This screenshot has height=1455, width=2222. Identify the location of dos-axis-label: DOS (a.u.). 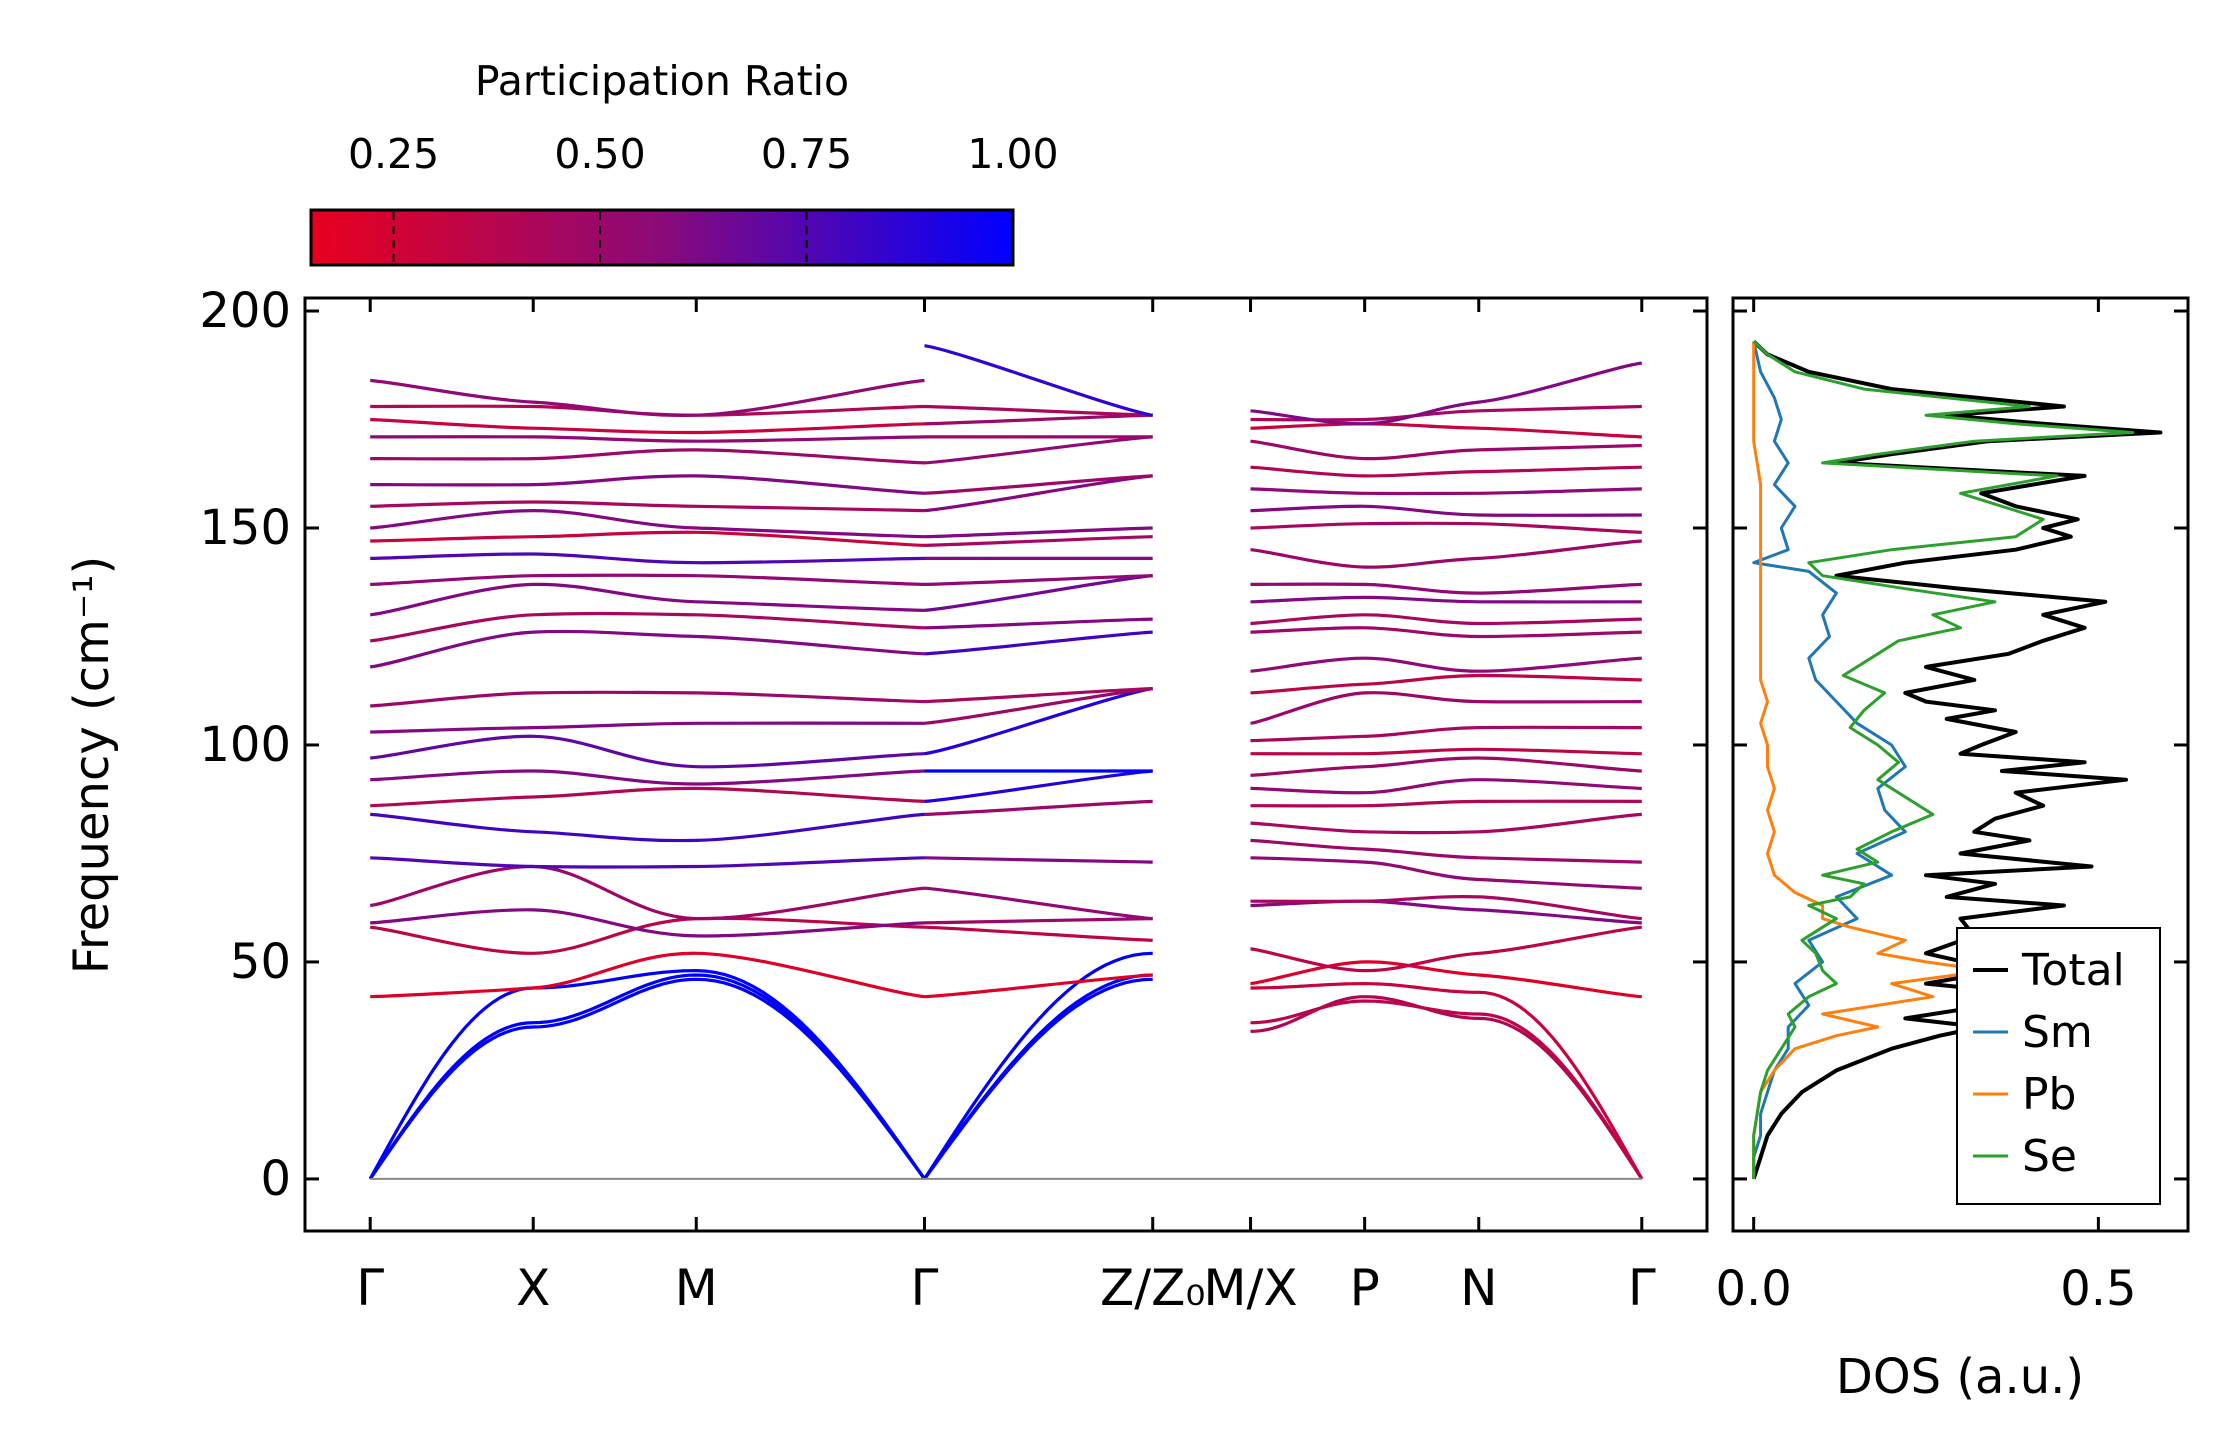
(1960, 1377).